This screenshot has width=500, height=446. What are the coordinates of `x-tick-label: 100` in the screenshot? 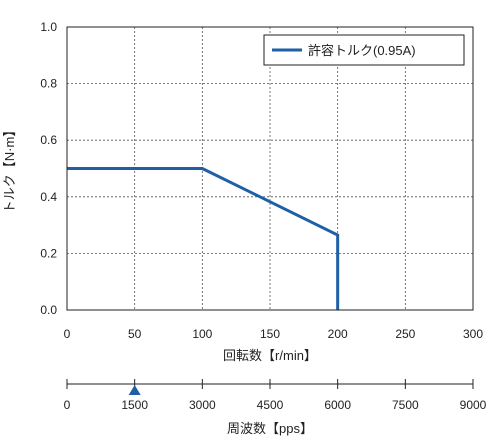 It's located at (202, 334).